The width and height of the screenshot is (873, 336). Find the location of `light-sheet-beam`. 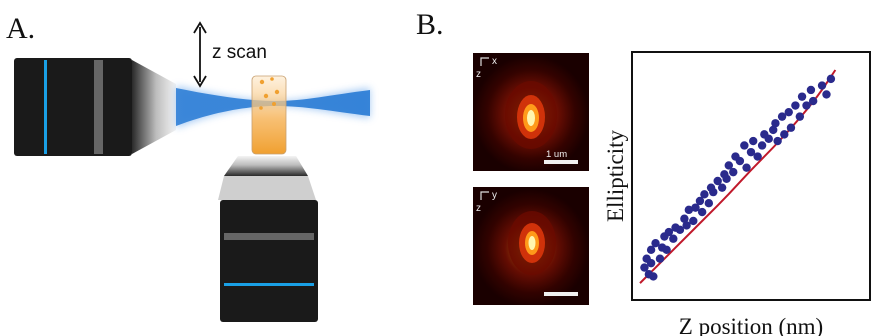

light-sheet-beam is located at coordinates (273, 107).